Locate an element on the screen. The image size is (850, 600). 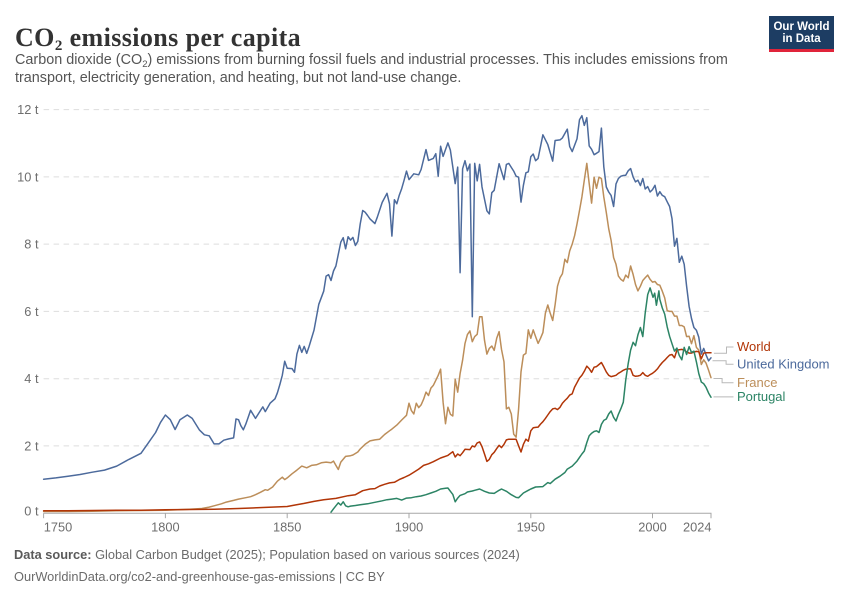
svg-text: 1950 is located at coordinates (531, 527).